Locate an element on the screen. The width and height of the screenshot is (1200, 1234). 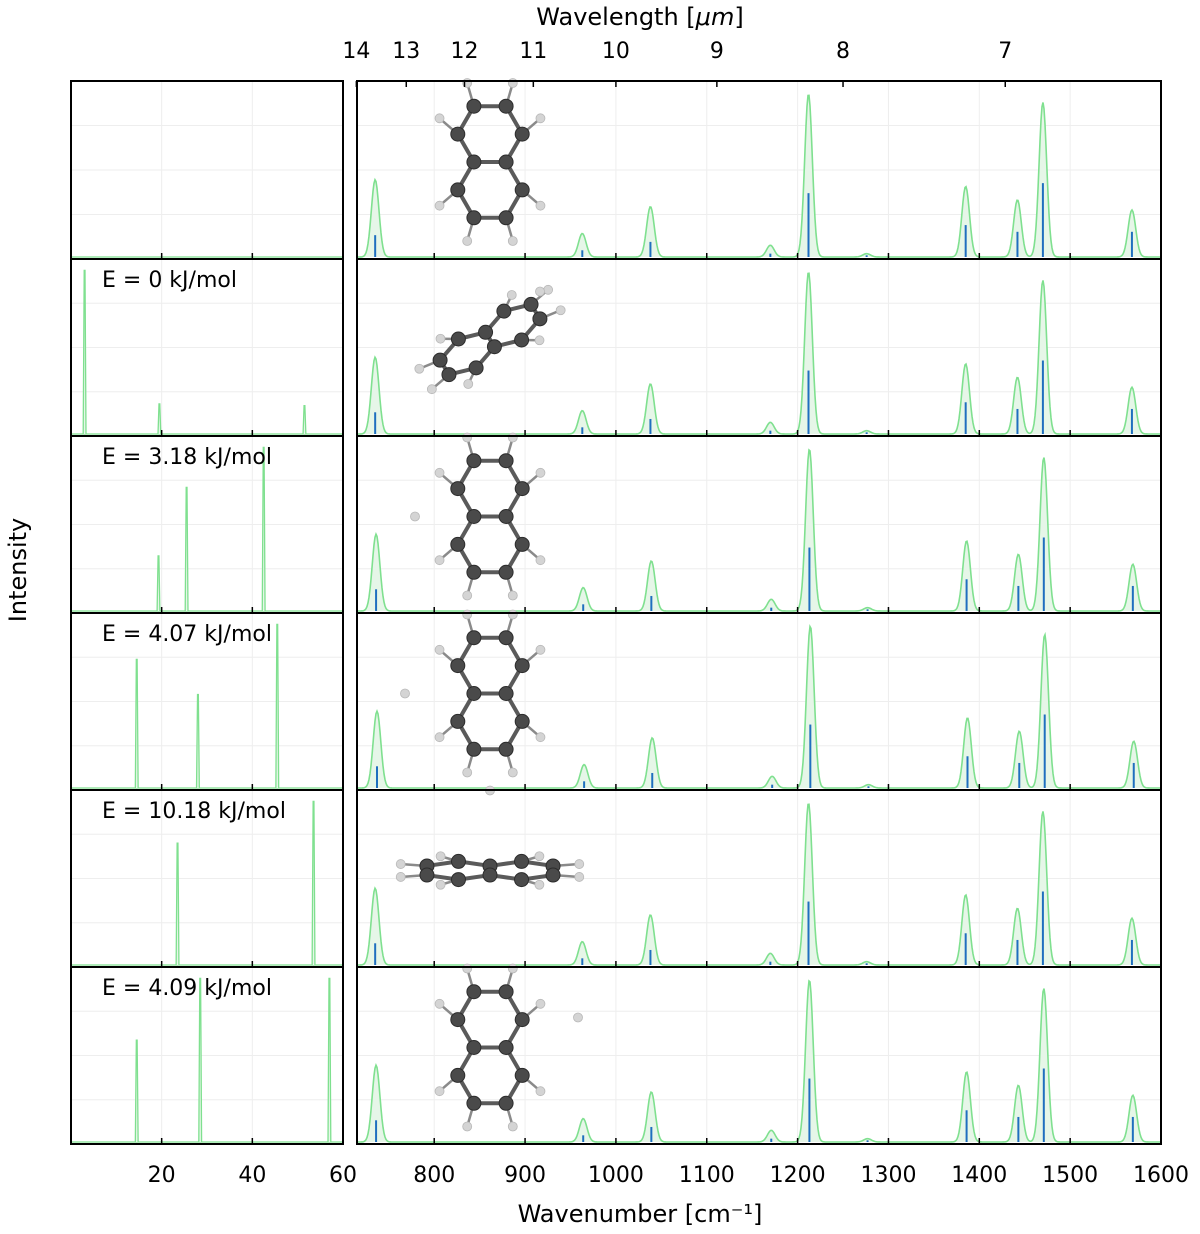
panel-energy-label: E = 4.09 kJ/mol is located at coordinates (187, 988).